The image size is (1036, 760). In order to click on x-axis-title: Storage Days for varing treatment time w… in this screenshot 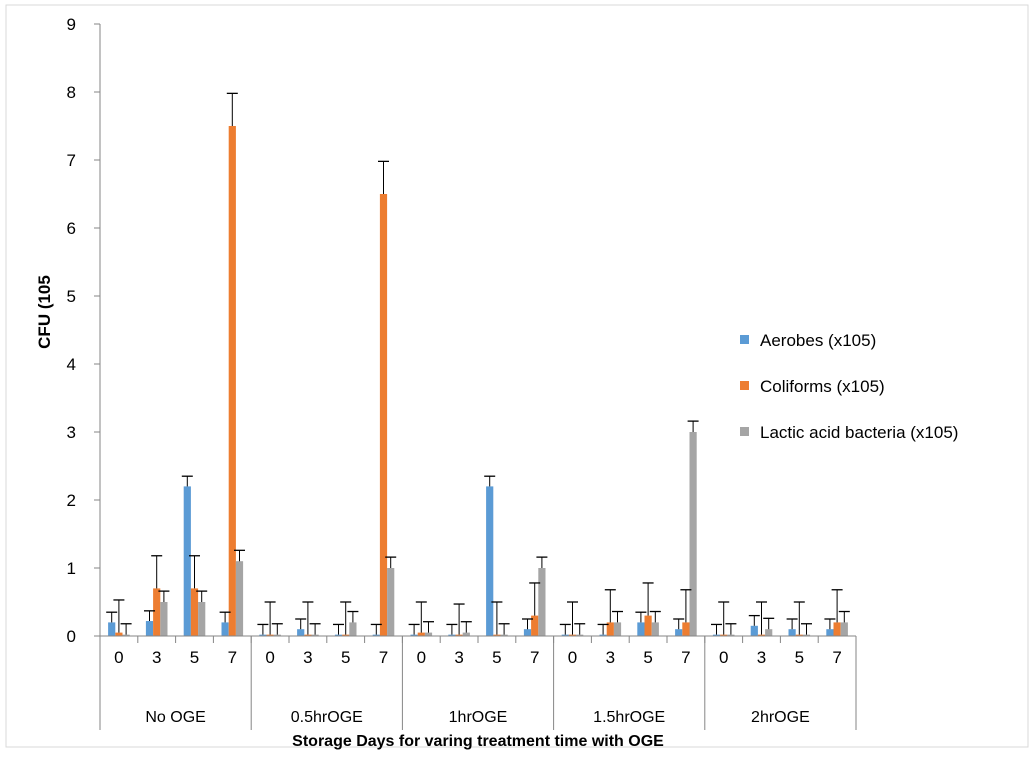, I will do `click(478, 741)`.